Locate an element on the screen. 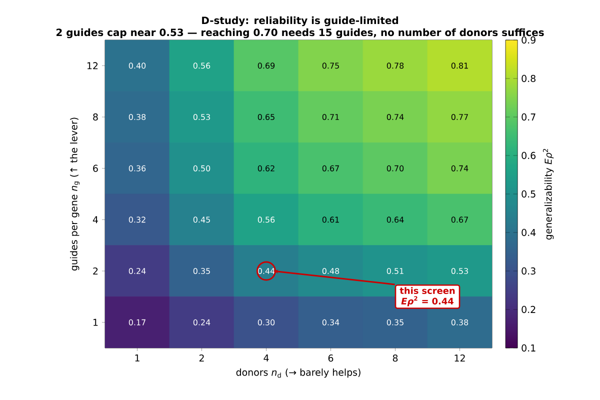 This screenshot has height=400, width=600. color-bar-label: 0.4 is located at coordinates (529, 232).